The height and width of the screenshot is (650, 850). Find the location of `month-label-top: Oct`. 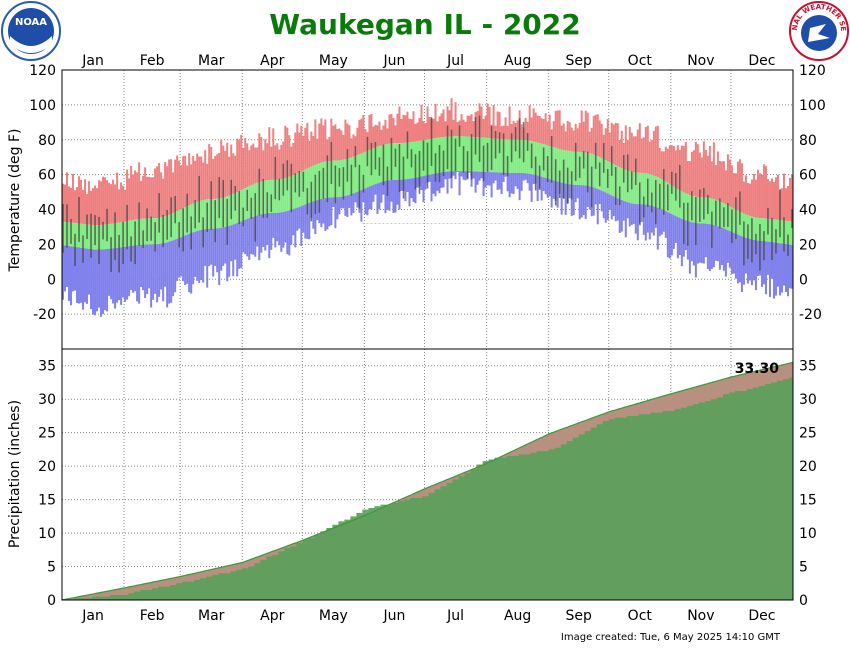

month-label-top: Oct is located at coordinates (640, 61).